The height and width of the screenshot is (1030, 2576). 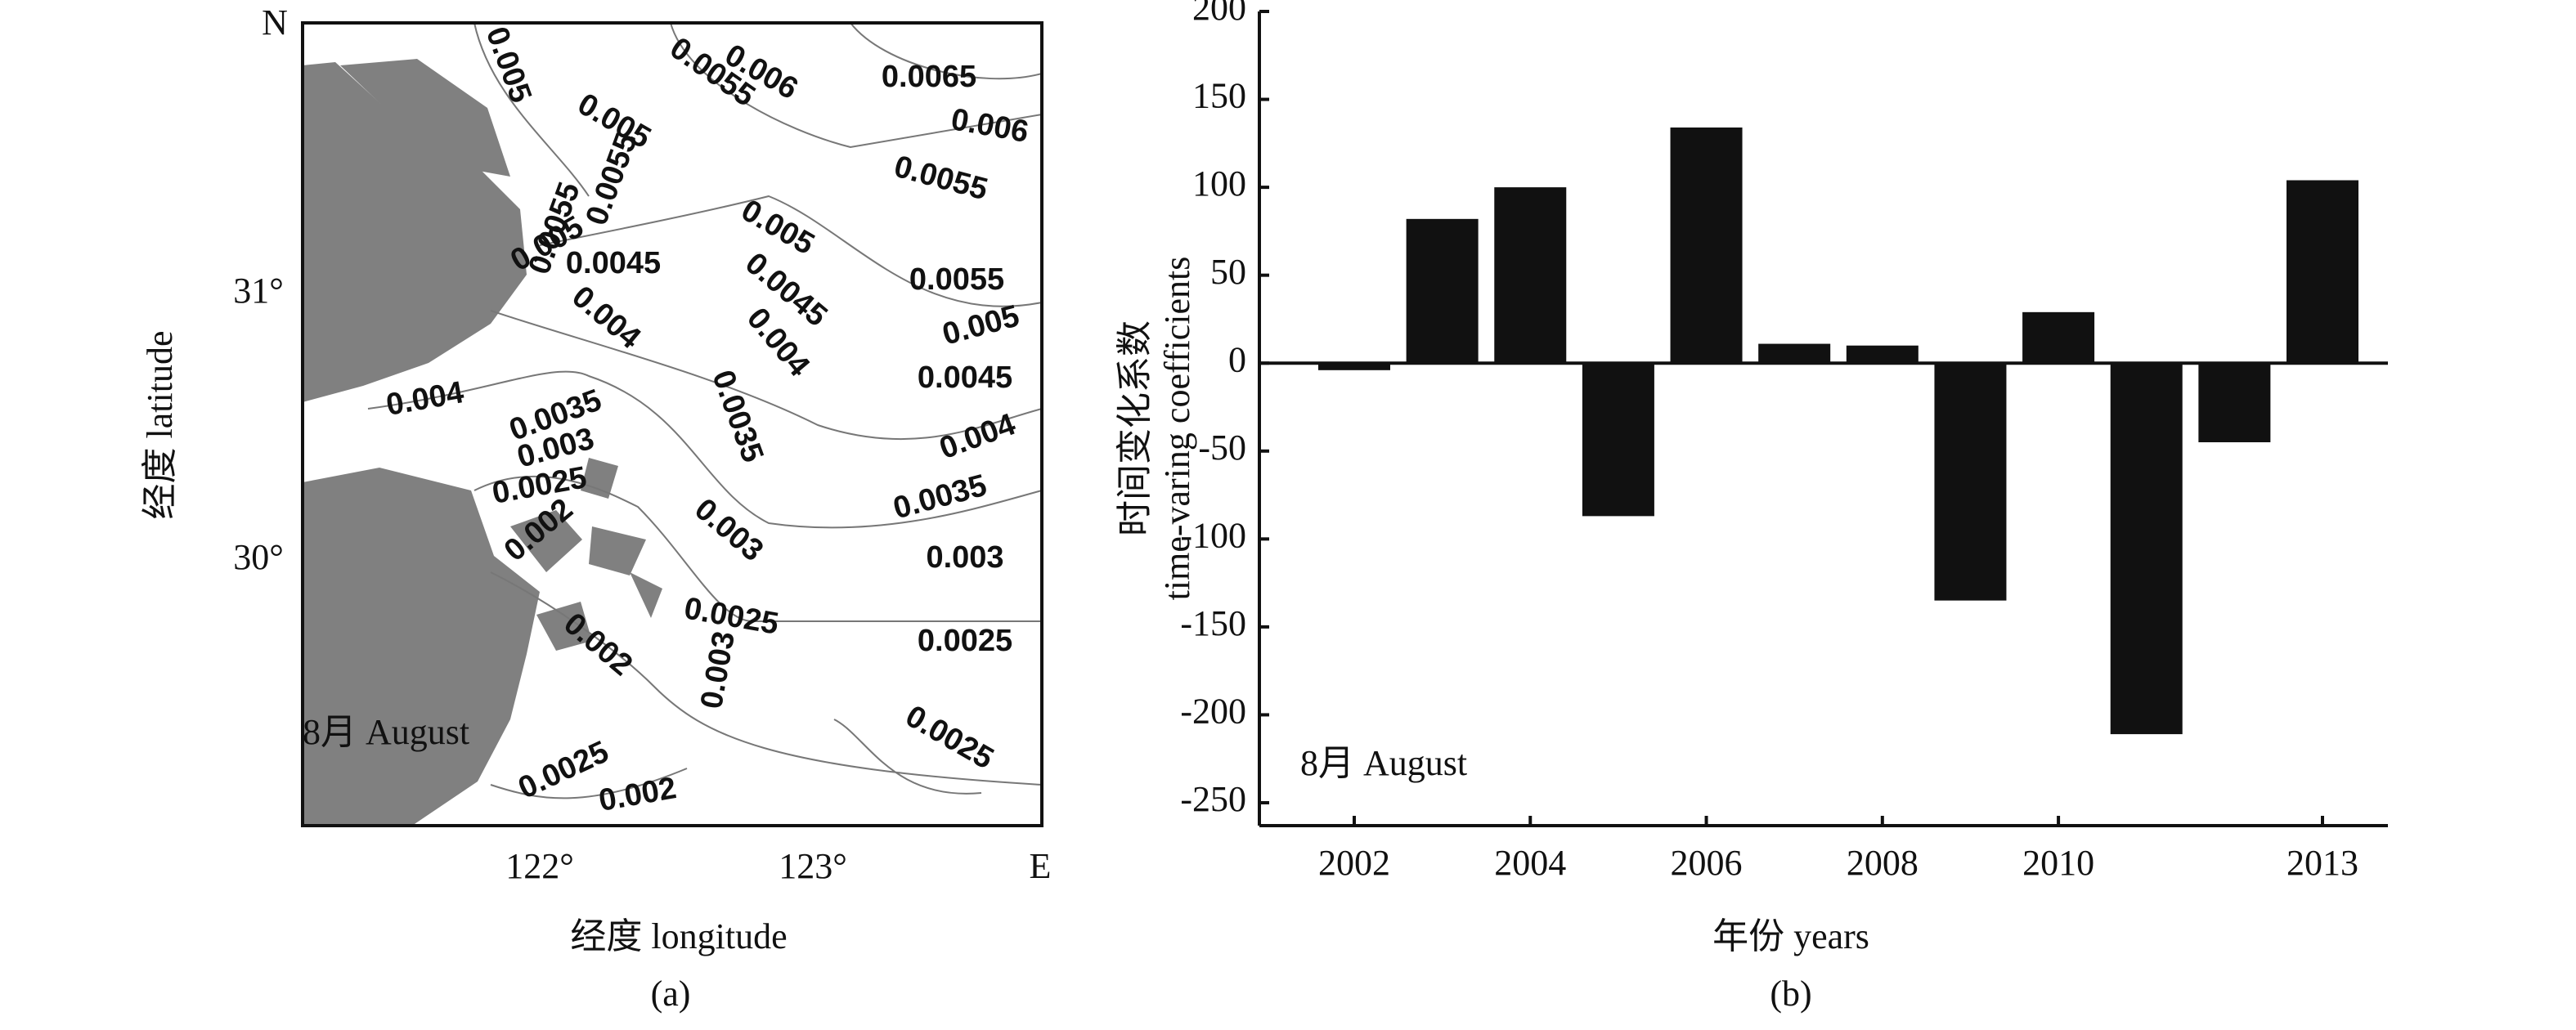 What do you see at coordinates (258, 557) in the screenshot?
I see `lat-tick: 30°` at bounding box center [258, 557].